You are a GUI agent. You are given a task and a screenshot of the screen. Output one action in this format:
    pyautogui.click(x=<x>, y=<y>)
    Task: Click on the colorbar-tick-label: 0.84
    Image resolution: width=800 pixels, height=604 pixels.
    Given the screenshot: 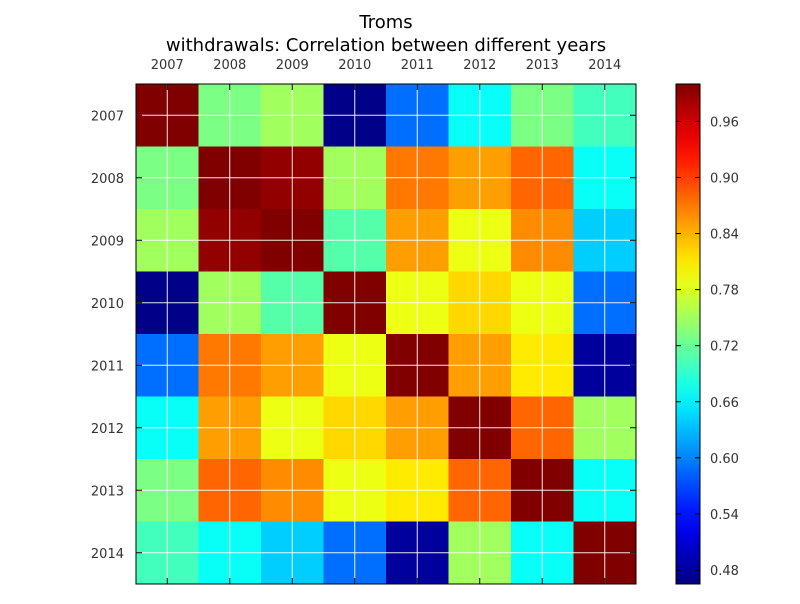 What is the action you would take?
    pyautogui.click(x=724, y=235)
    